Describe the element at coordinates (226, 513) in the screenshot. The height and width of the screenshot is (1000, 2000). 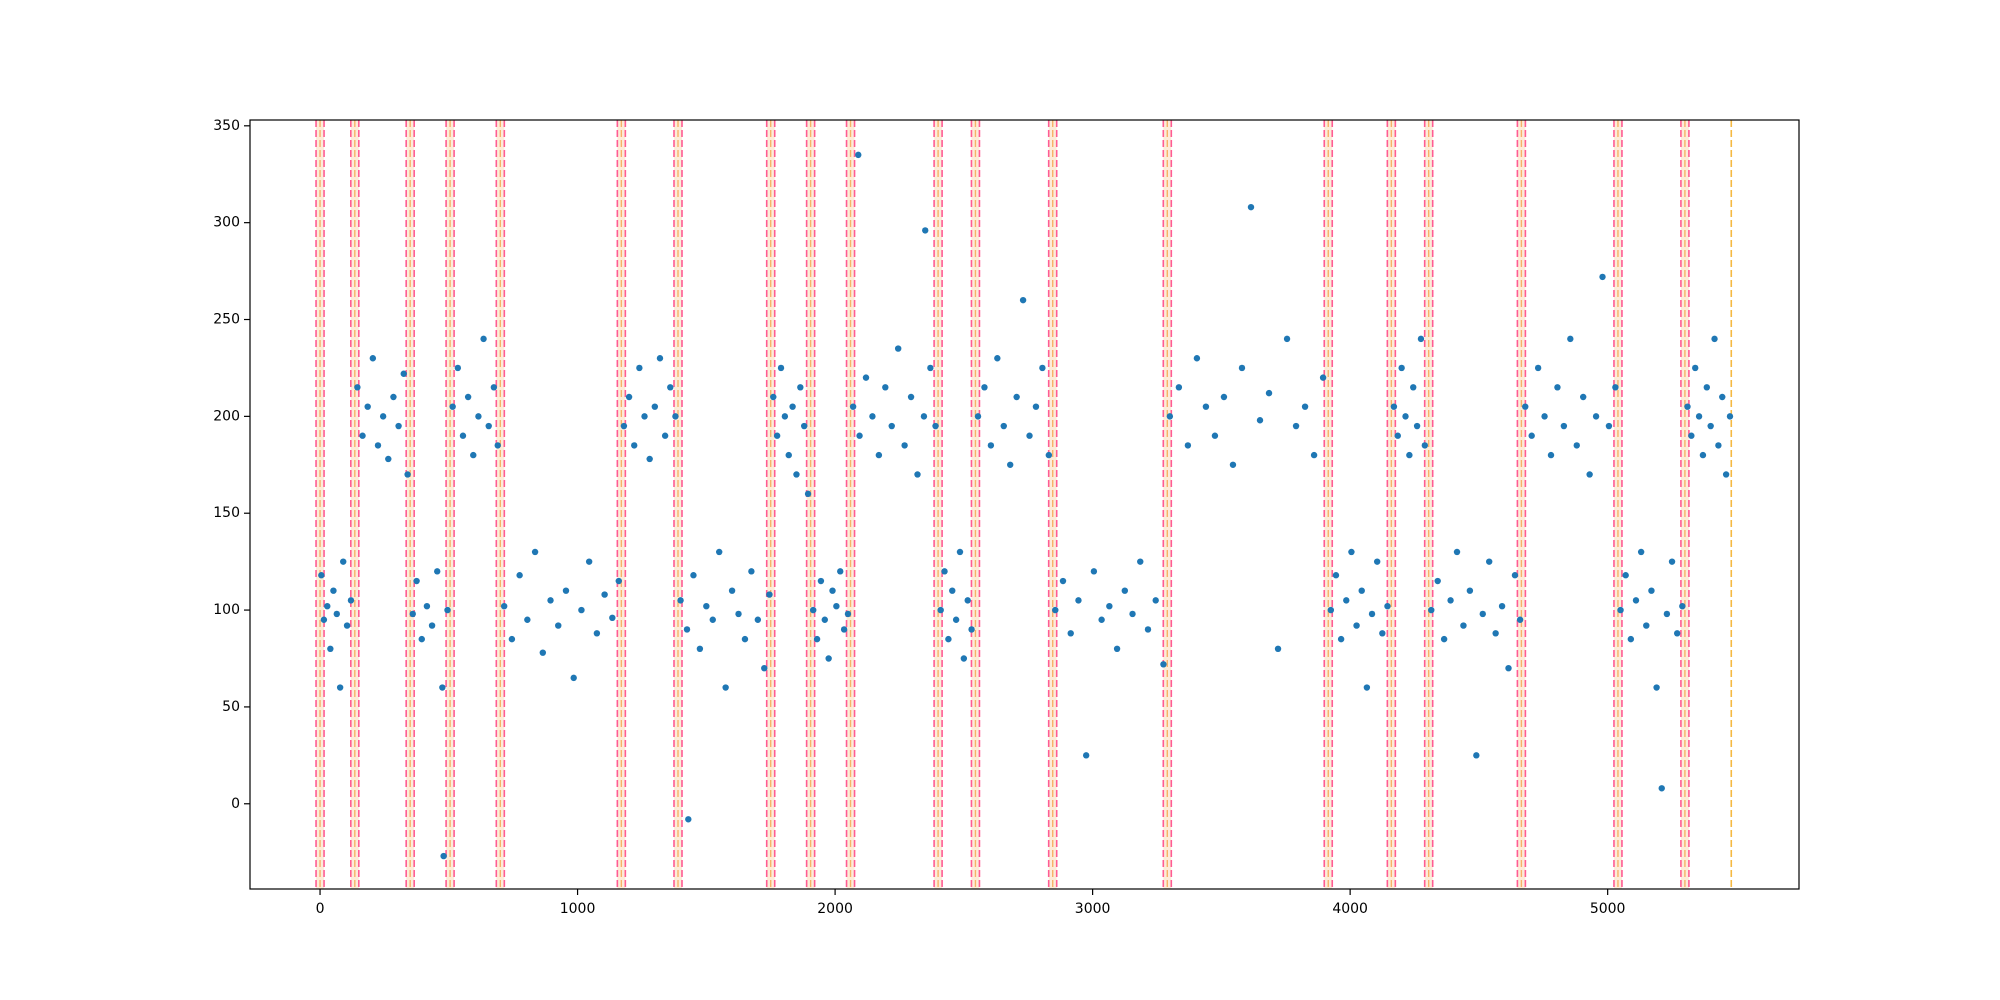
I see `y-tick-label: 150` at that location.